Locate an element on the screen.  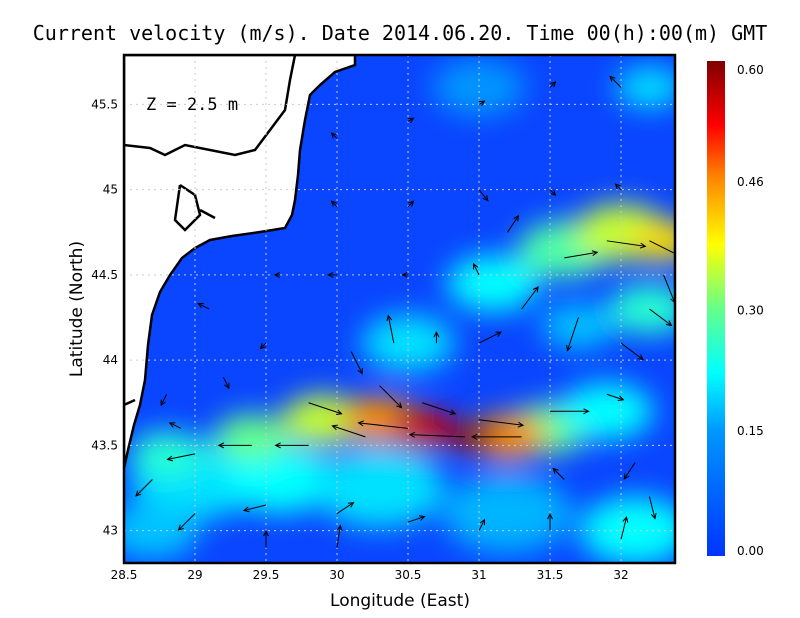
y-tick-label: 44 is located at coordinates (110, 360).